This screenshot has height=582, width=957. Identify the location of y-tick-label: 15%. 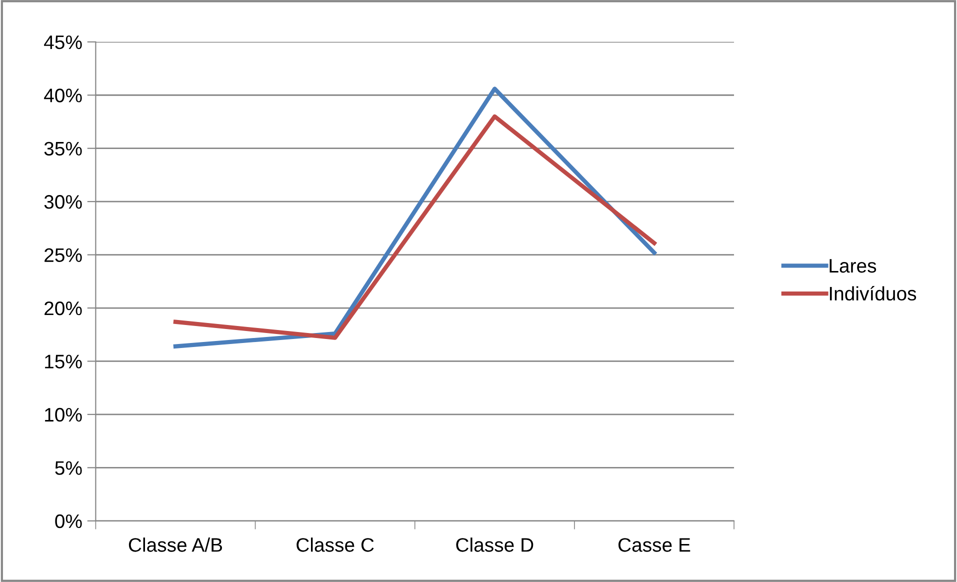
(63, 361).